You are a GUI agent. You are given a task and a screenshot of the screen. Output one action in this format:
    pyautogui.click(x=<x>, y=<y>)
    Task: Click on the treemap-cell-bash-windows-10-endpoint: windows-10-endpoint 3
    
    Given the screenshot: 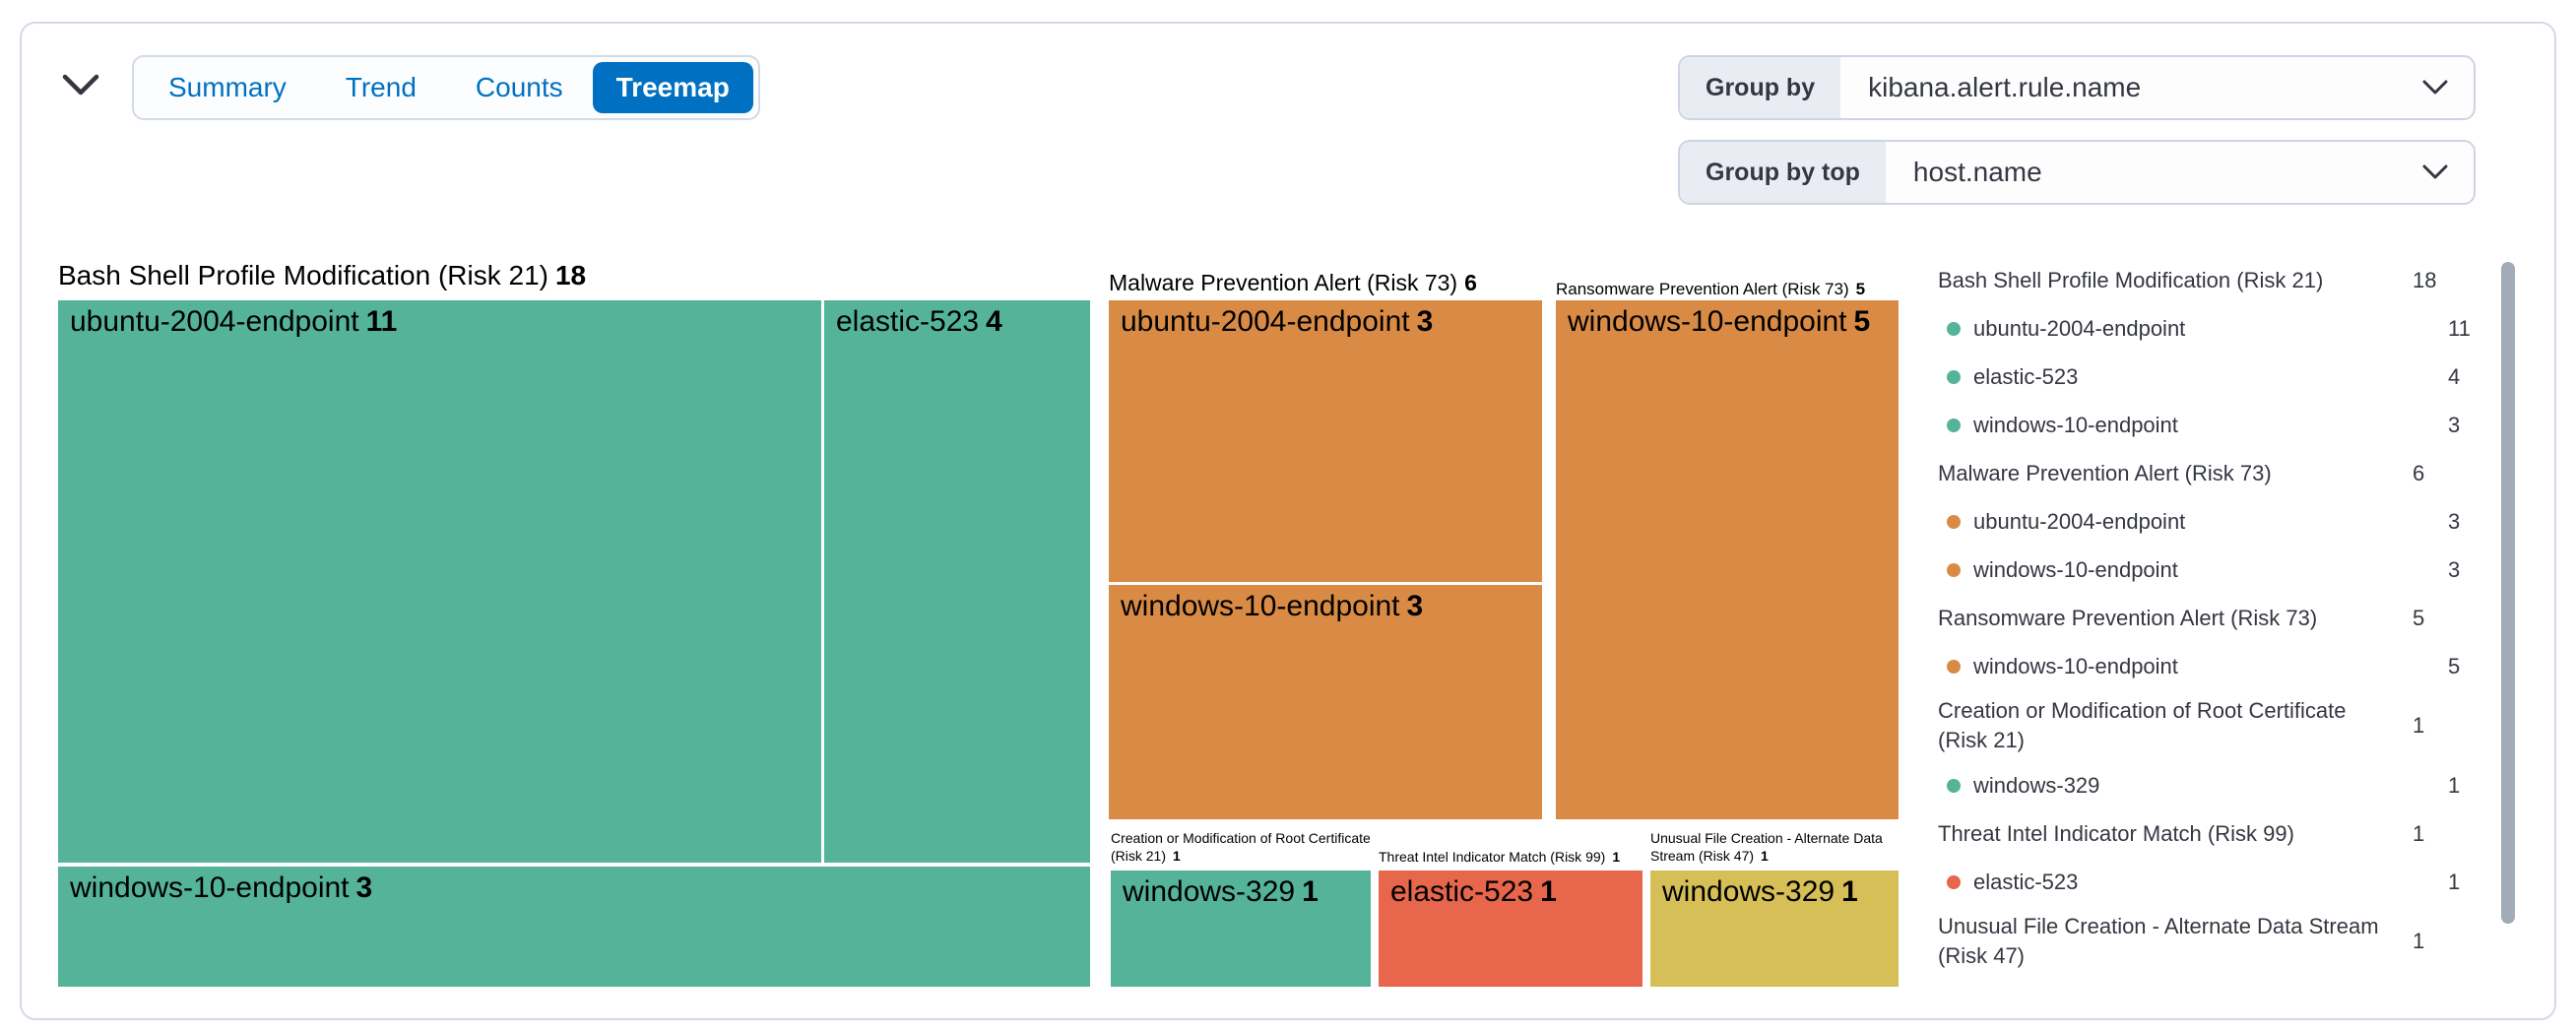 What is the action you would take?
    pyautogui.click(x=574, y=927)
    